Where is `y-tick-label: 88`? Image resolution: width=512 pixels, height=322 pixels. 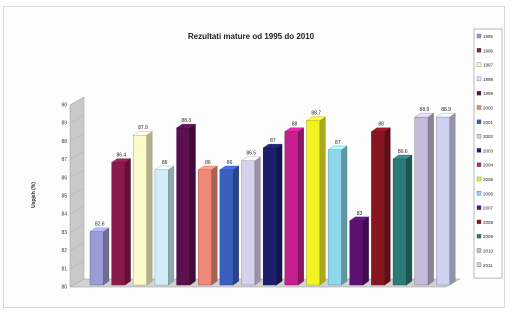
y-tick-label: 88 is located at coordinates (64, 142).